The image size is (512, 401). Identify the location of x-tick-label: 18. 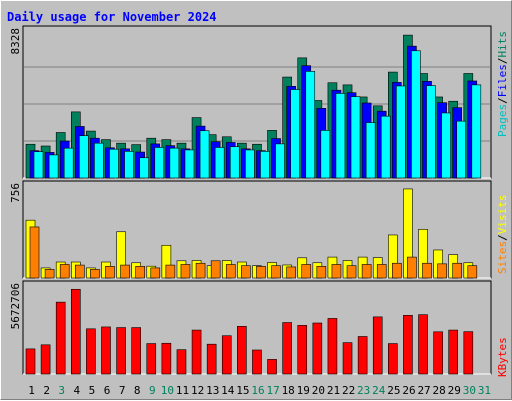
(288, 390).